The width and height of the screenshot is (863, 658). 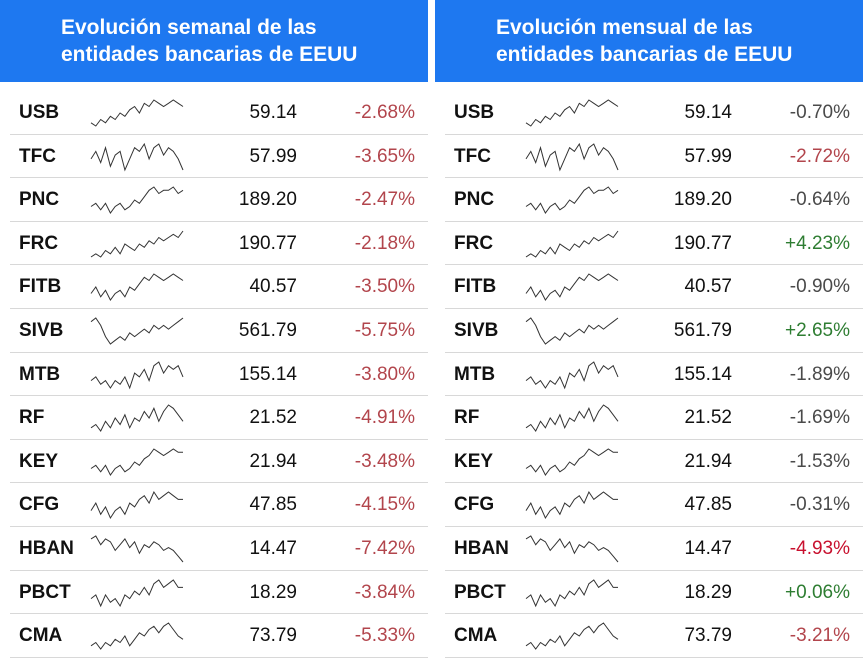 I want to click on table-row: SIVB 561.79 +2.65%, so click(x=654, y=331).